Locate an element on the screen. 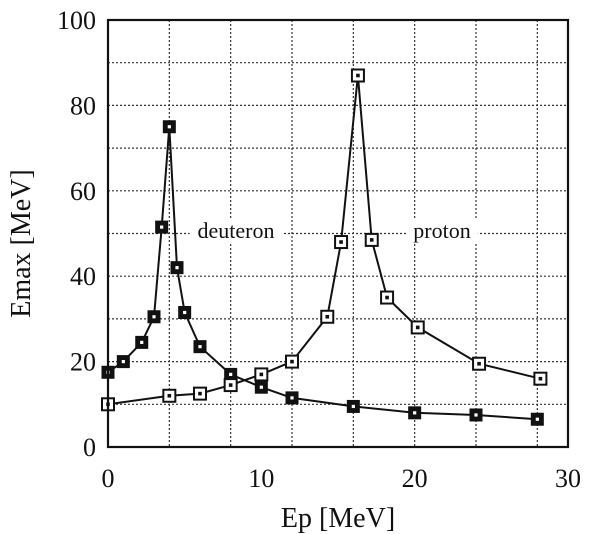  y-axis-title: Emax [MeV] is located at coordinates (21, 243).